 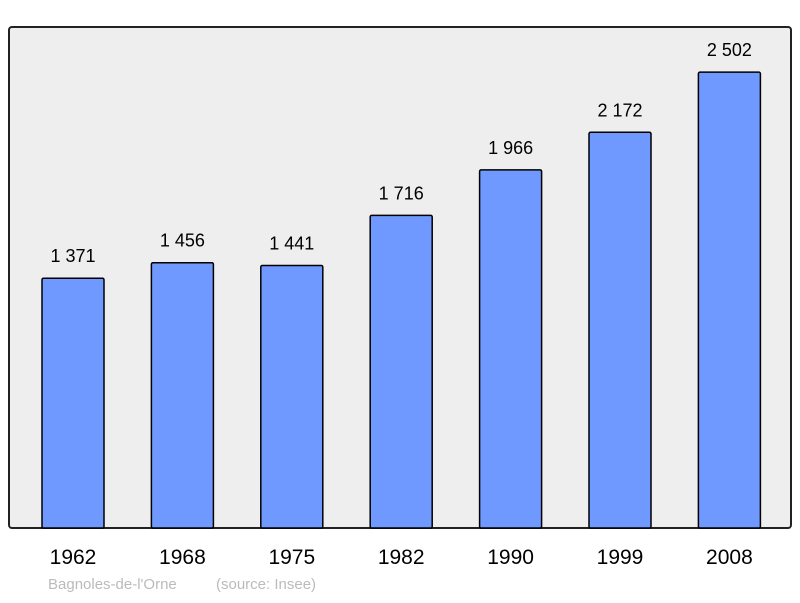 I want to click on x-tick-1968: 1968, so click(x=182, y=557).